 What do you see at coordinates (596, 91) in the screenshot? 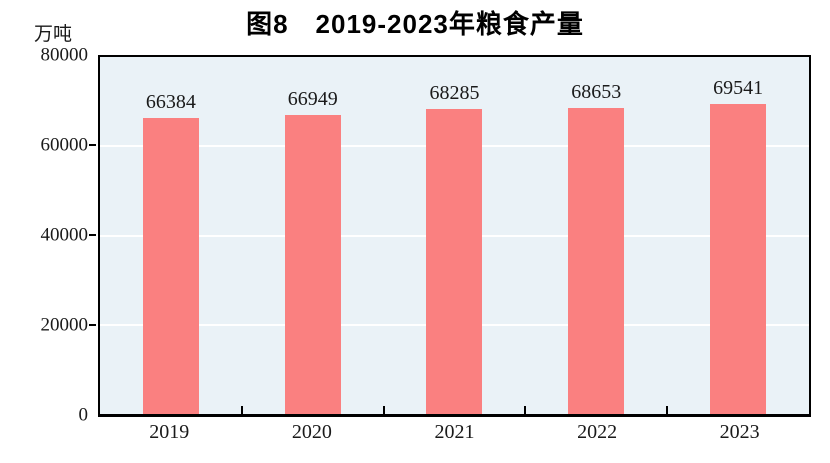
I see `bar-value-label: 68653` at bounding box center [596, 91].